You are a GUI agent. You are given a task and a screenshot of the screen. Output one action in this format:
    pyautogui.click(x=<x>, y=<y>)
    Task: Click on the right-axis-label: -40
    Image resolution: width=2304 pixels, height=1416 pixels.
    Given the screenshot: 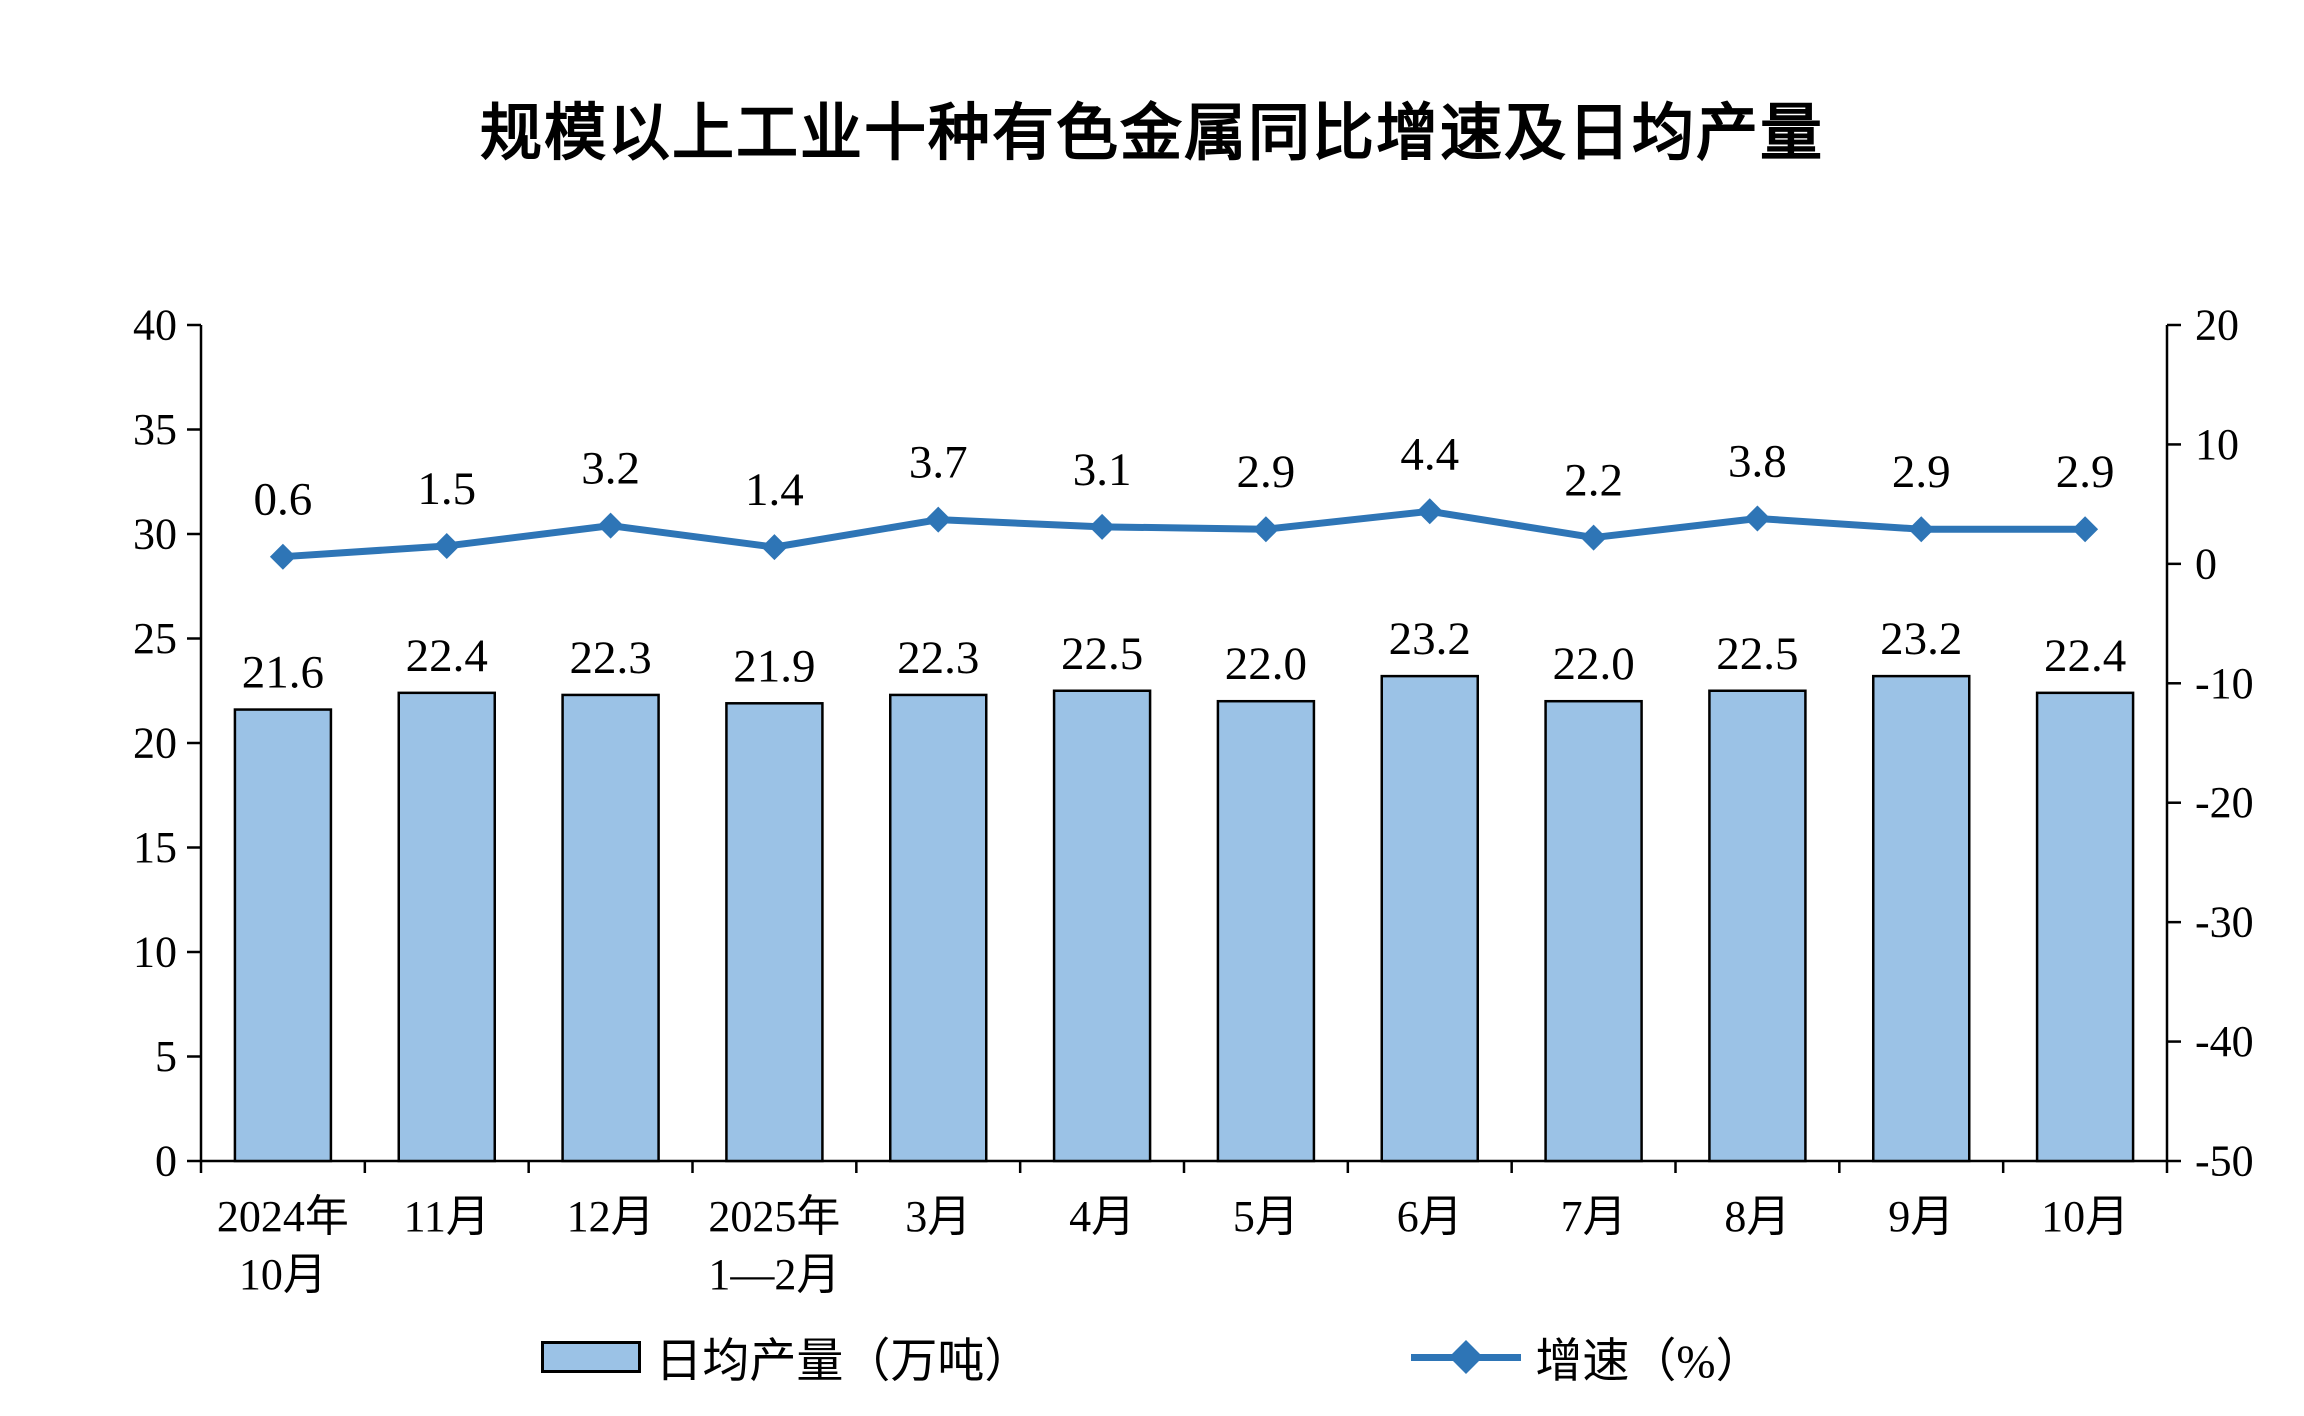 What is the action you would take?
    pyautogui.click(x=2224, y=1041)
    